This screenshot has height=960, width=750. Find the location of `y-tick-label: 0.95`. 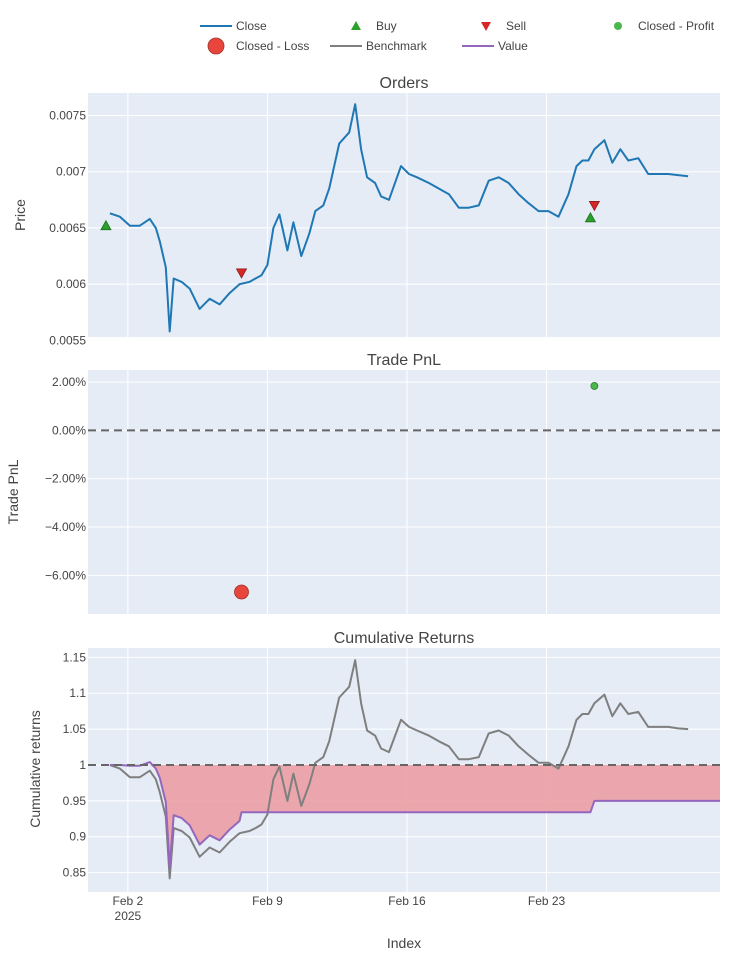

y-tick-label: 0.95 is located at coordinates (75, 801).